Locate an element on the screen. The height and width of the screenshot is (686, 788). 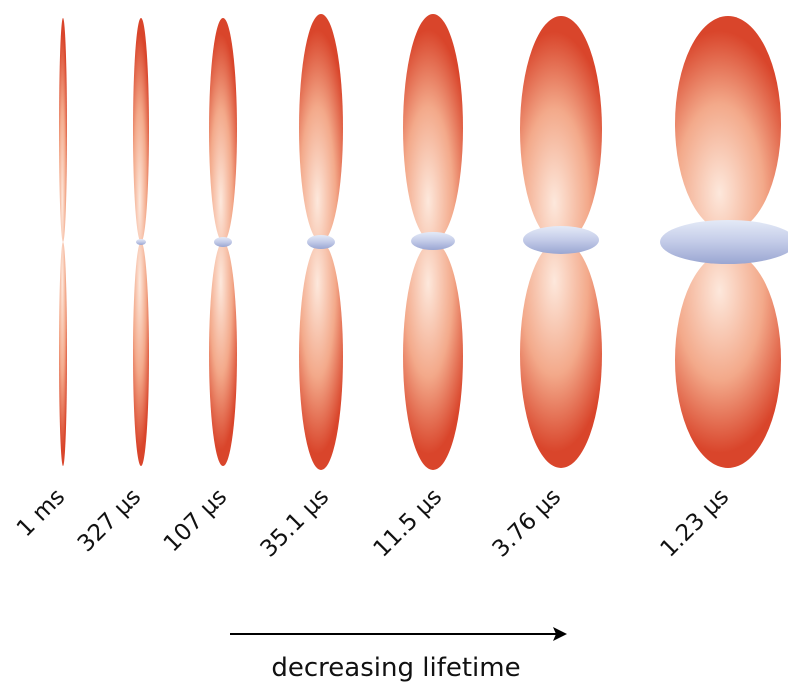
orbital-327us is located at coordinates (141, 242).